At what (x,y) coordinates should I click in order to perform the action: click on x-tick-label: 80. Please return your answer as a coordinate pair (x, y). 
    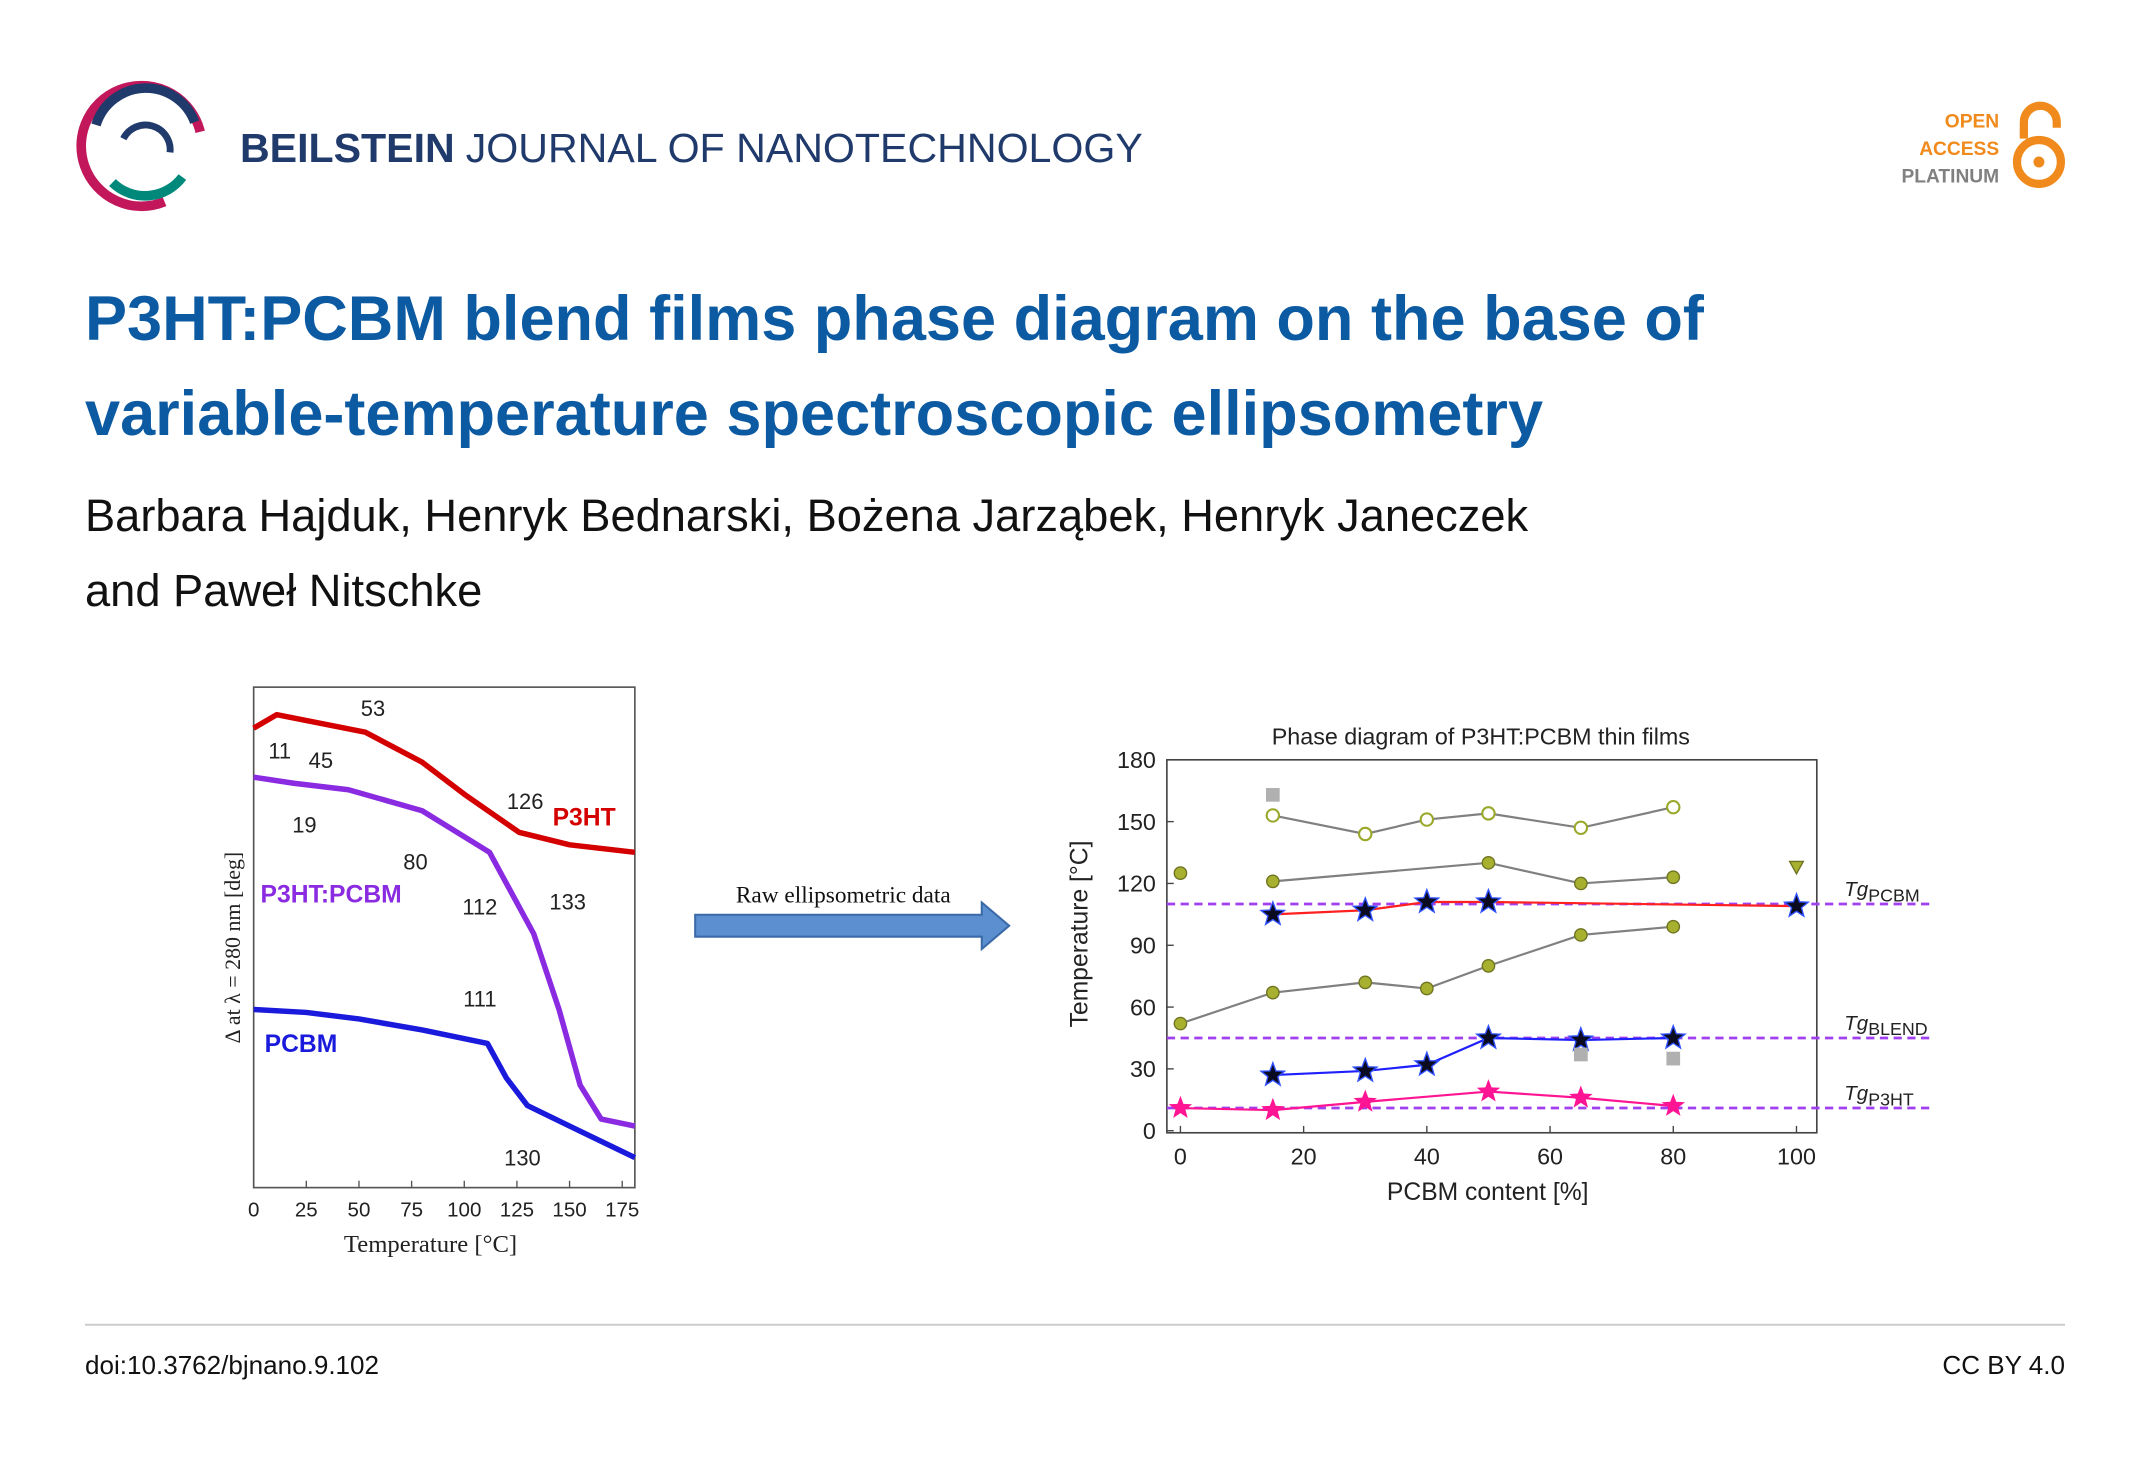
    Looking at the image, I should click on (1673, 1156).